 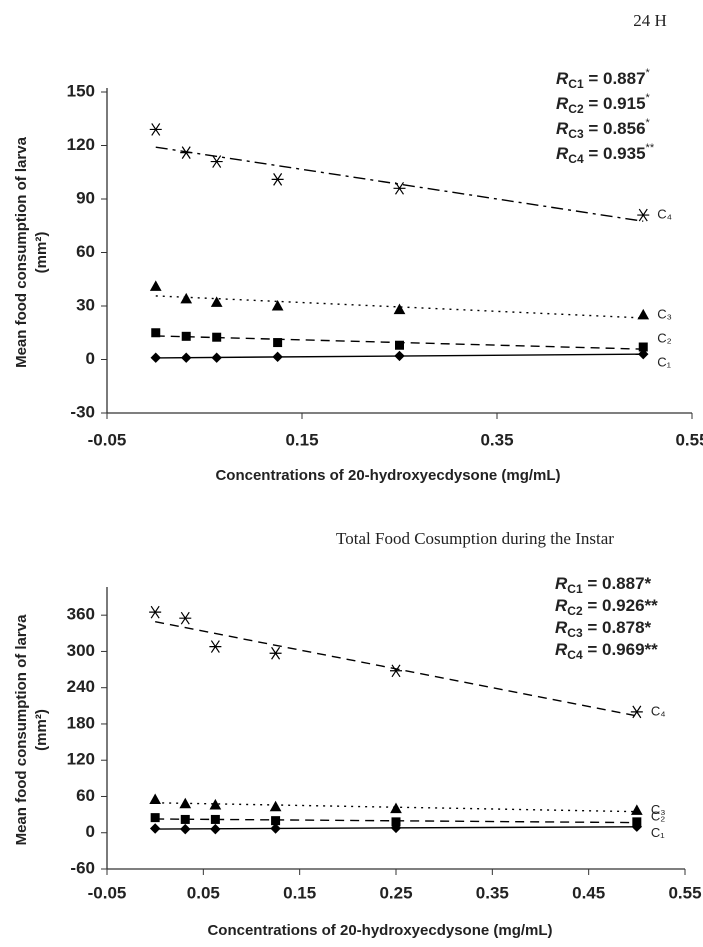 I want to click on y-tick-label: -60, so click(x=82, y=867).